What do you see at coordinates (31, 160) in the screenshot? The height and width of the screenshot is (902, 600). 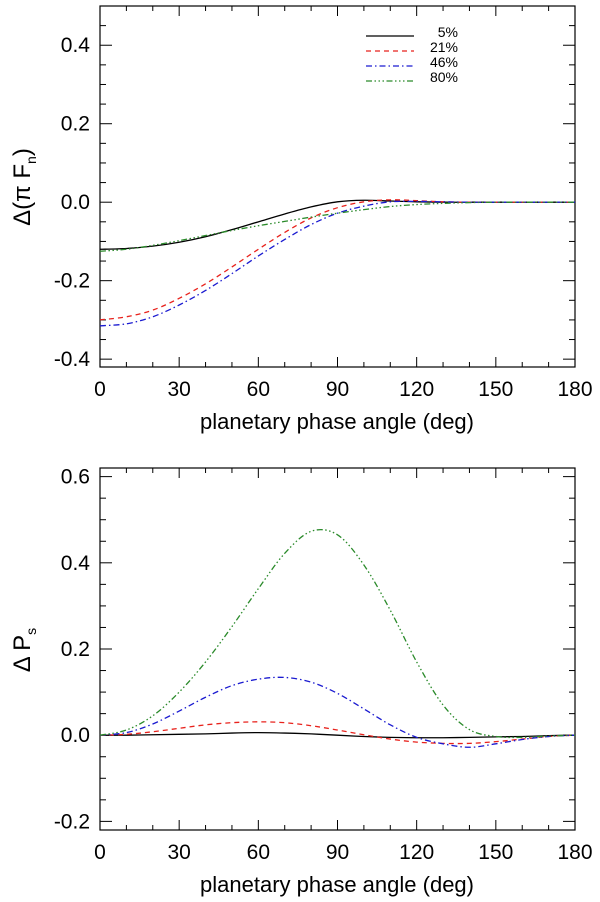 I see `top-ylabel-sub: n` at bounding box center [31, 160].